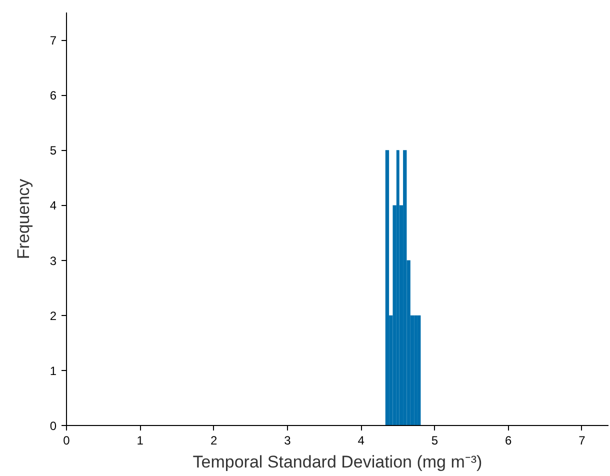 Image resolution: width=610 pixels, height=476 pixels. Describe the element at coordinates (53, 426) in the screenshot. I see `y-tick-label: 0` at that location.